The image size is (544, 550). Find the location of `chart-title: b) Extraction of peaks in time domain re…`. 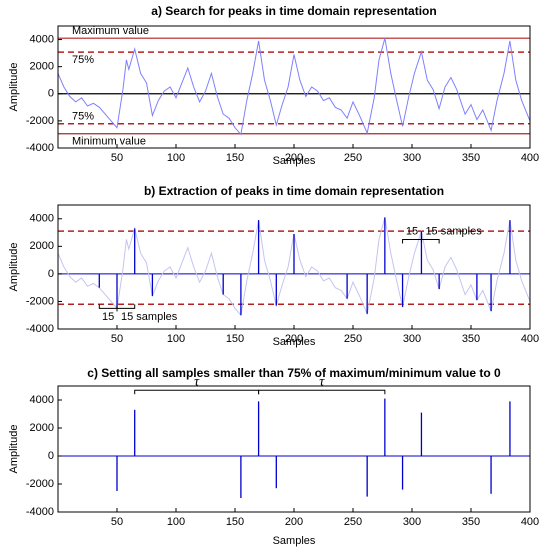

chart-title: b) Extraction of peaks in time domain re… is located at coordinates (294, 191).